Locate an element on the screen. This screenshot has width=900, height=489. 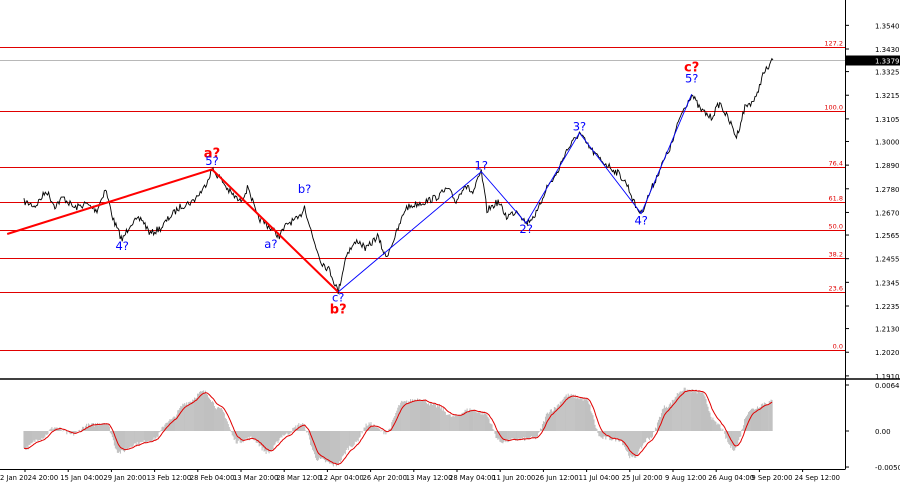
price-tick-label: 1.2780 is located at coordinates (887, 190).